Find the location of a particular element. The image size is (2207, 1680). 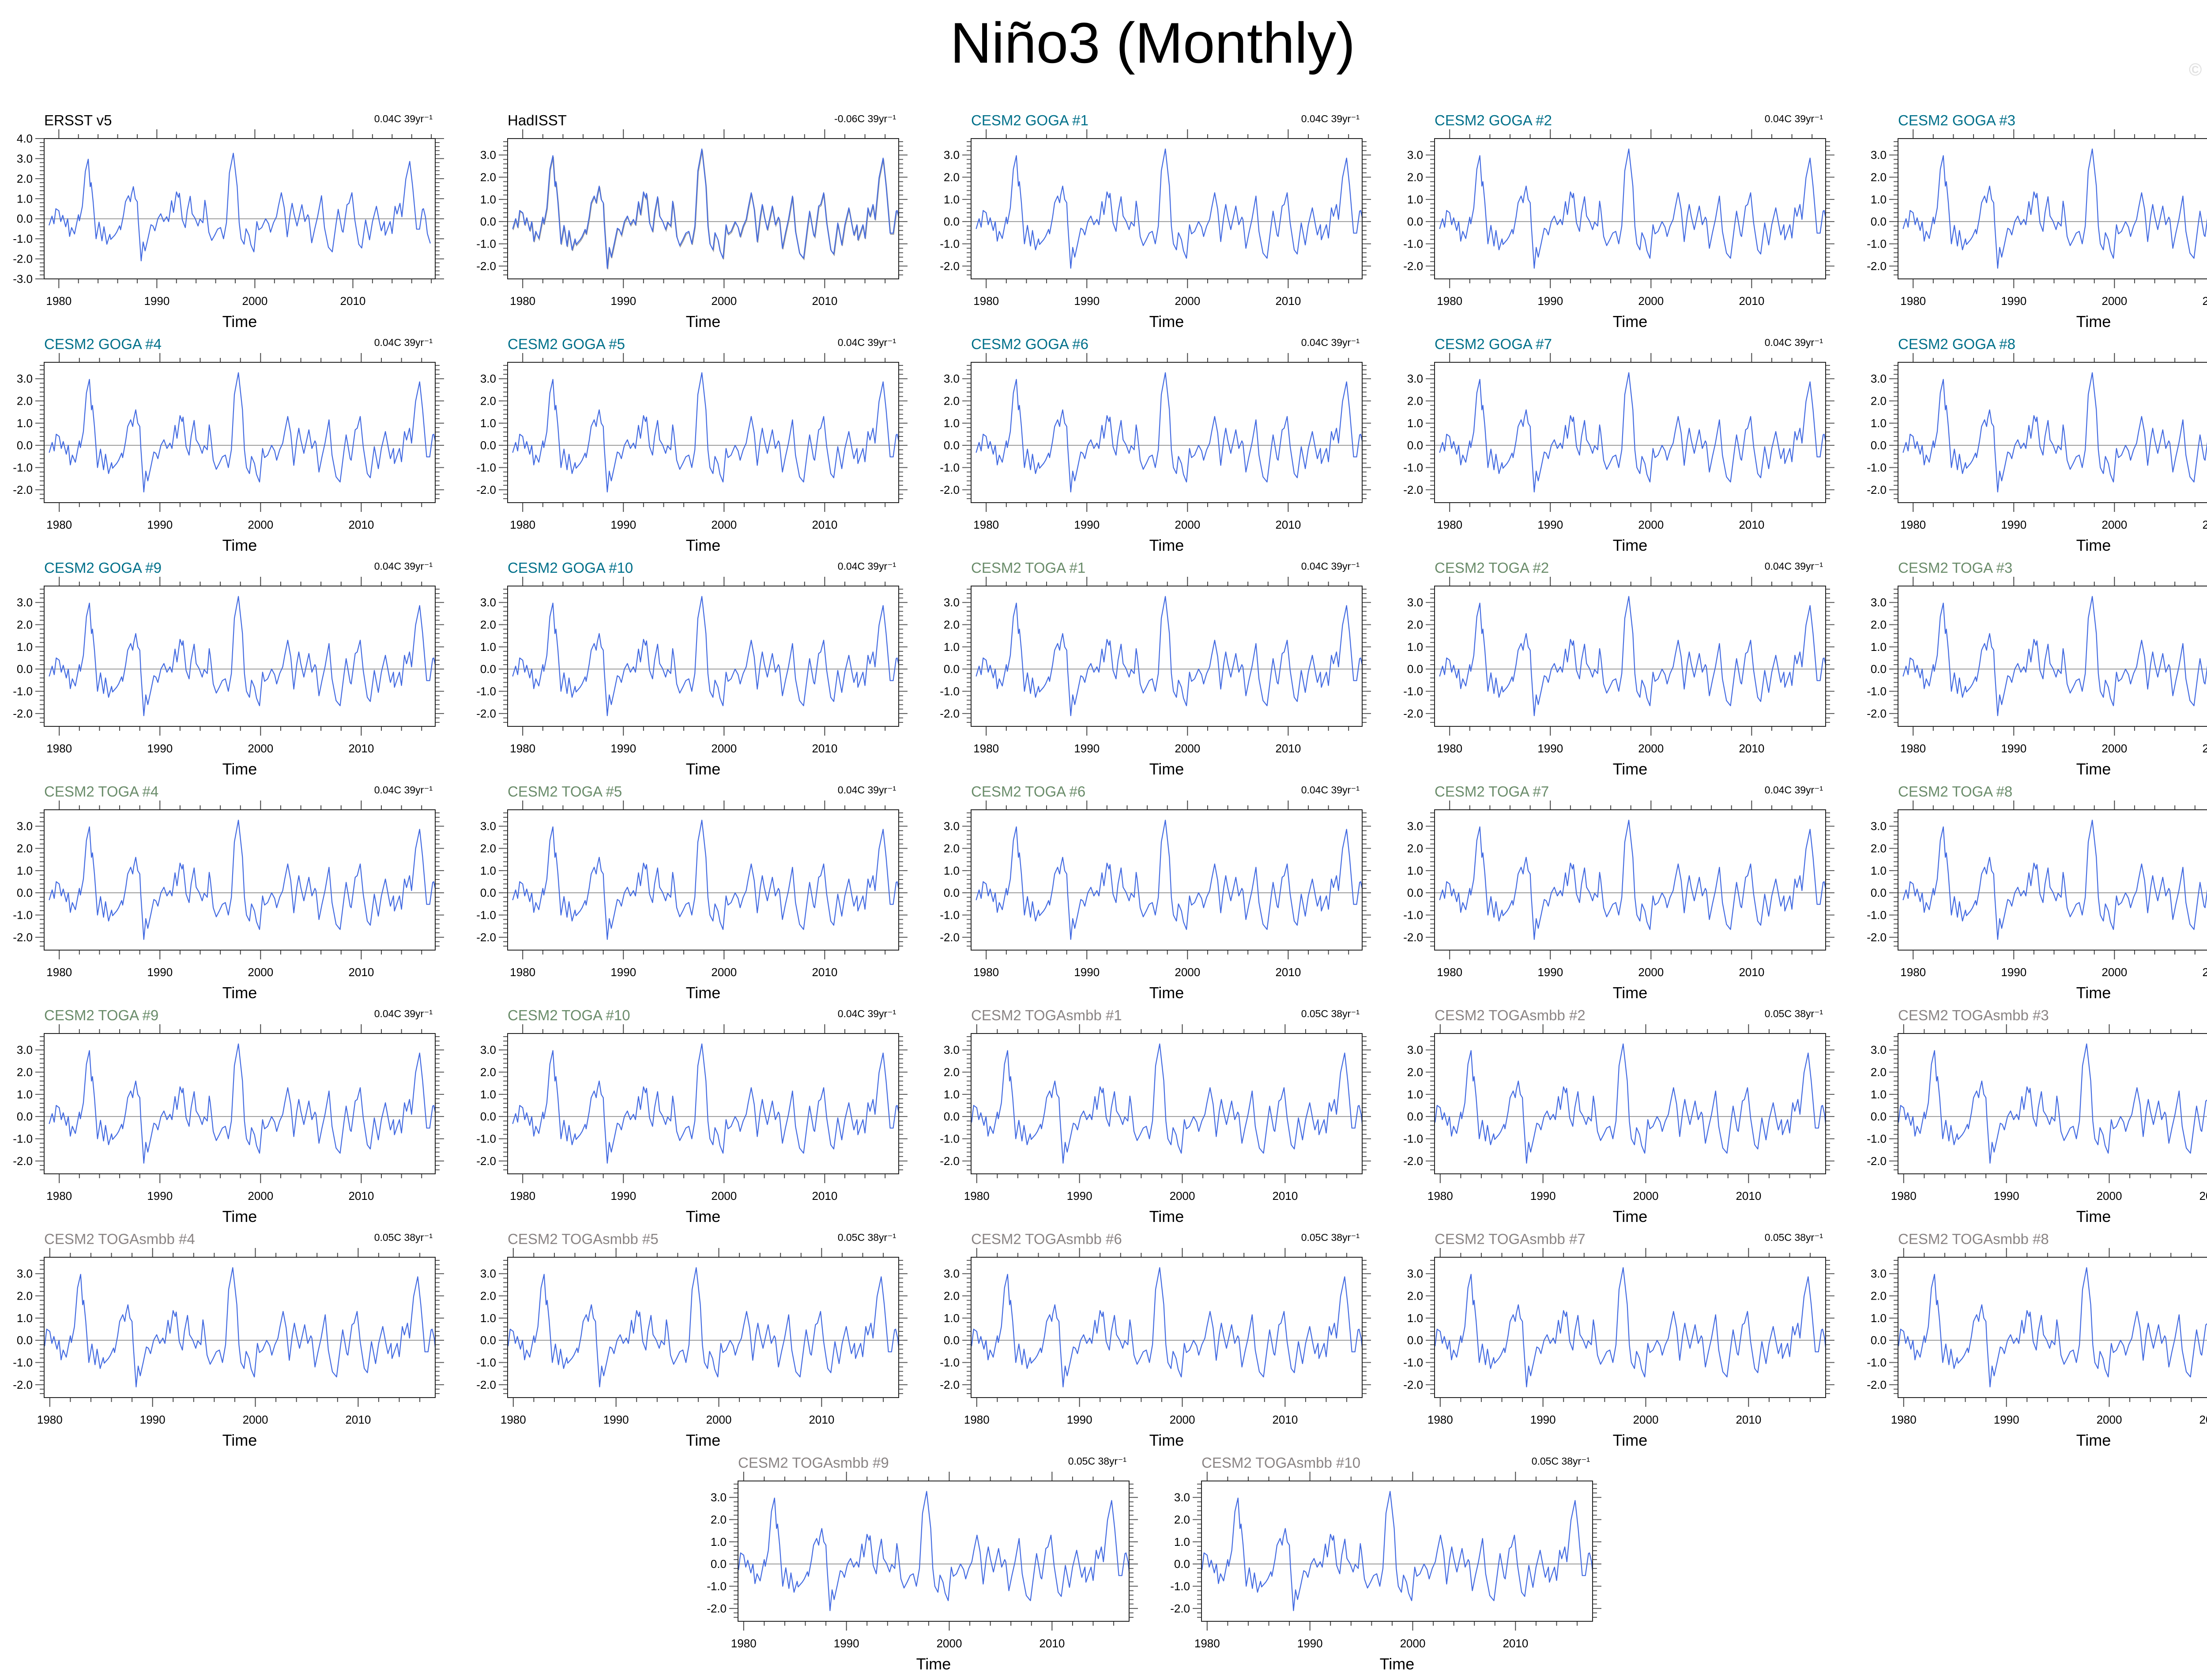

panel-title: CESM2 TOGAsmbb #7 is located at coordinates (1511, 1239).